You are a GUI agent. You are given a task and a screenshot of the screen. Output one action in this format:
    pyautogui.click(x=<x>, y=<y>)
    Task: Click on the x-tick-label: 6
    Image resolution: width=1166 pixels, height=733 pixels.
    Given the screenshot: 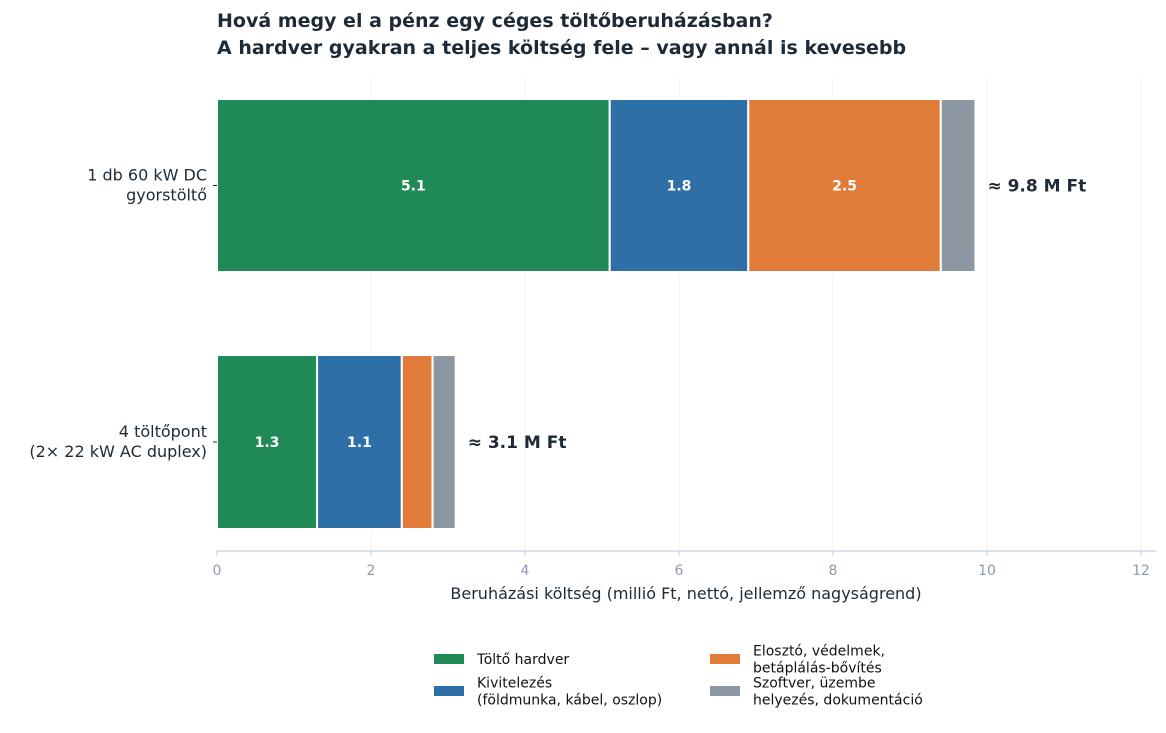 What is the action you would take?
    pyautogui.click(x=679, y=571)
    